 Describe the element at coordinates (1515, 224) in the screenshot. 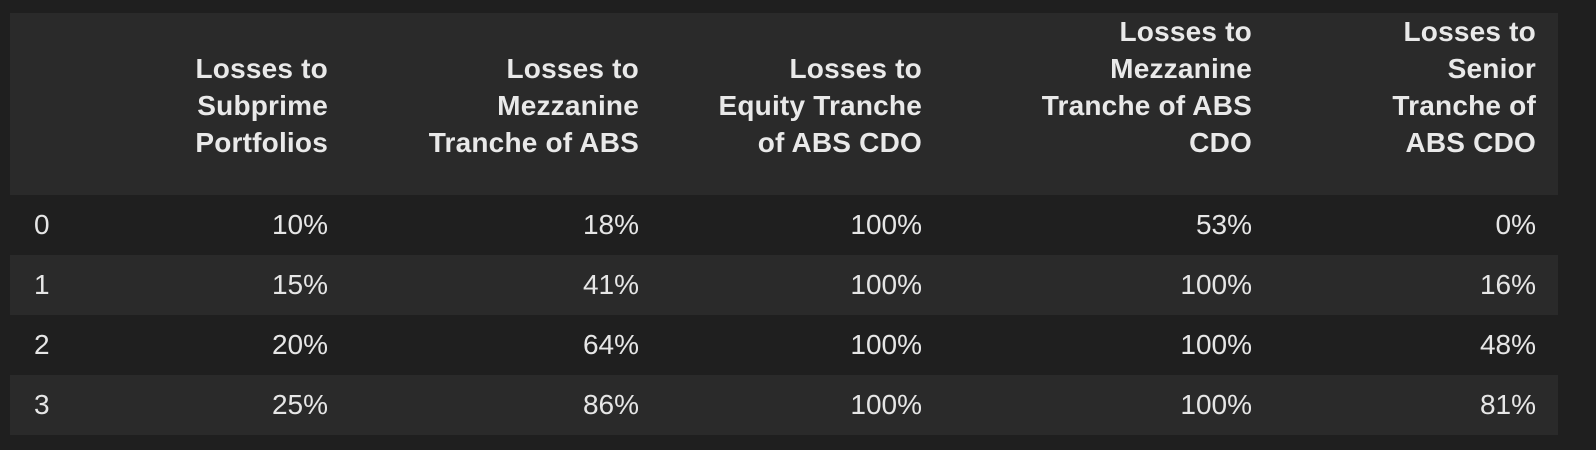

I see `table-cell: 0%` at that location.